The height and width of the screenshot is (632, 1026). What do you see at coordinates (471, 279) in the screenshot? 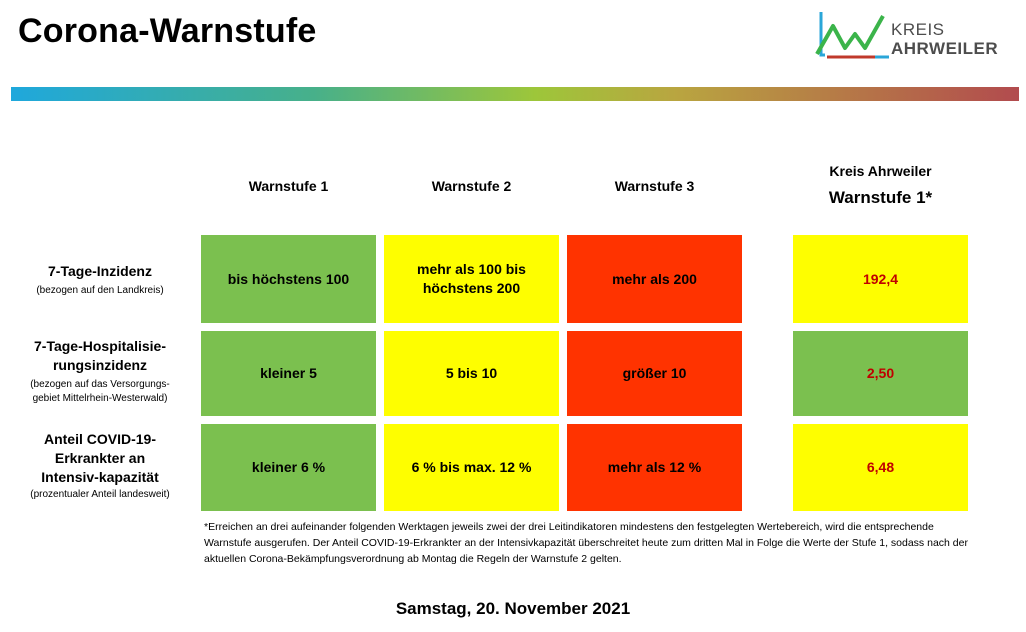
I see `cell-inzidenz-stufe-2: mehr als 100 bis höchstens 200` at bounding box center [471, 279].